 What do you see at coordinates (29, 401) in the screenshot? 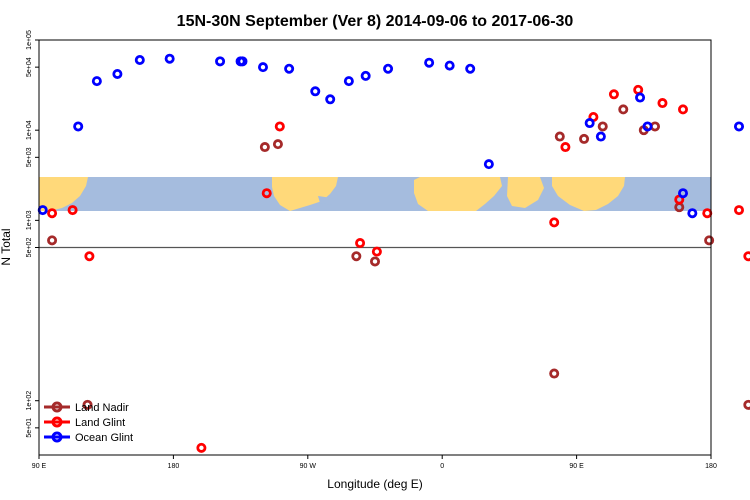
I see `y-tick-label: 1e+02` at bounding box center [29, 401].